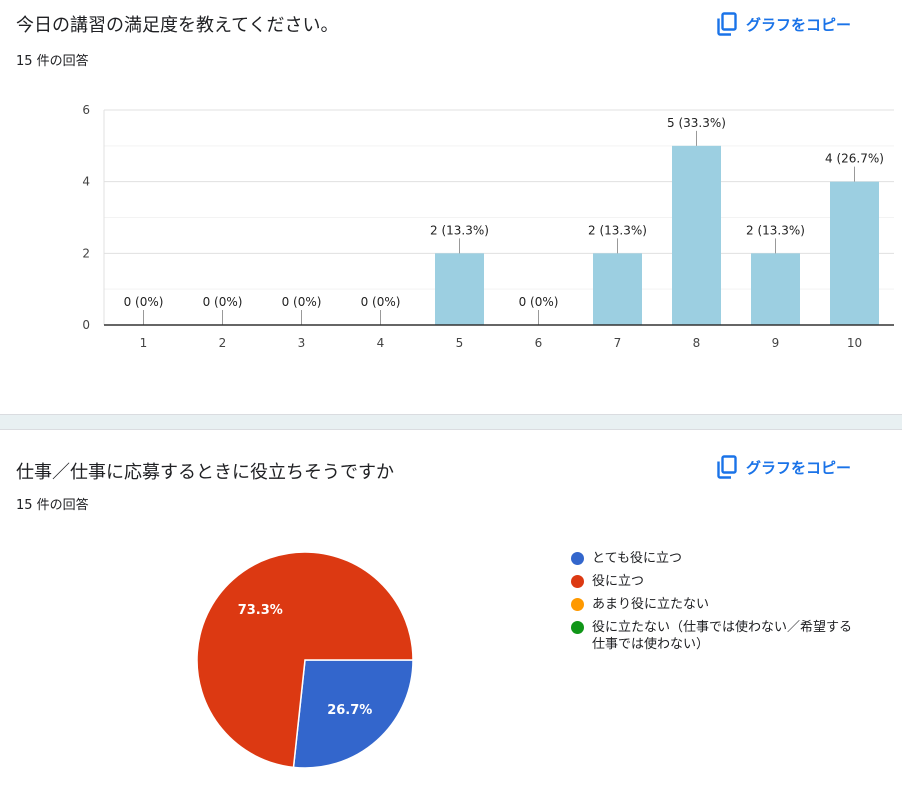  Describe the element at coordinates (618, 343) in the screenshot. I see `x-tick-label: 7` at that location.